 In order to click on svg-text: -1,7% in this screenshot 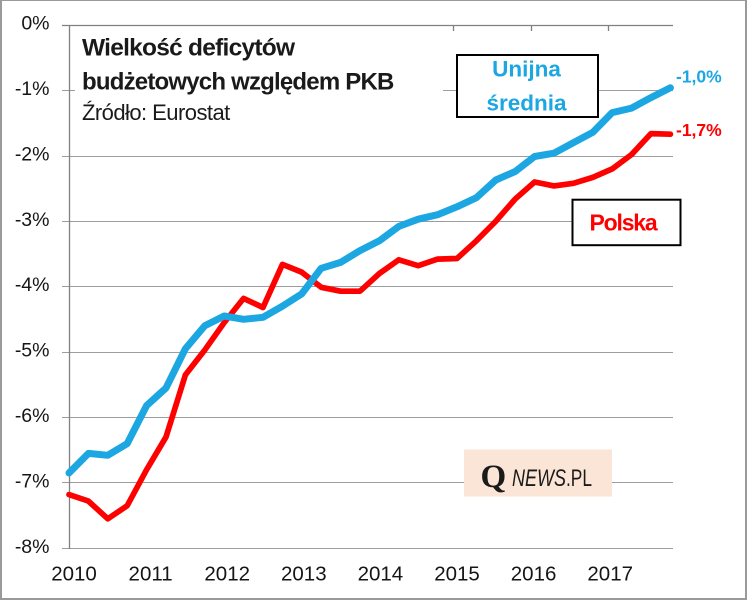, I will do `click(699, 130)`.